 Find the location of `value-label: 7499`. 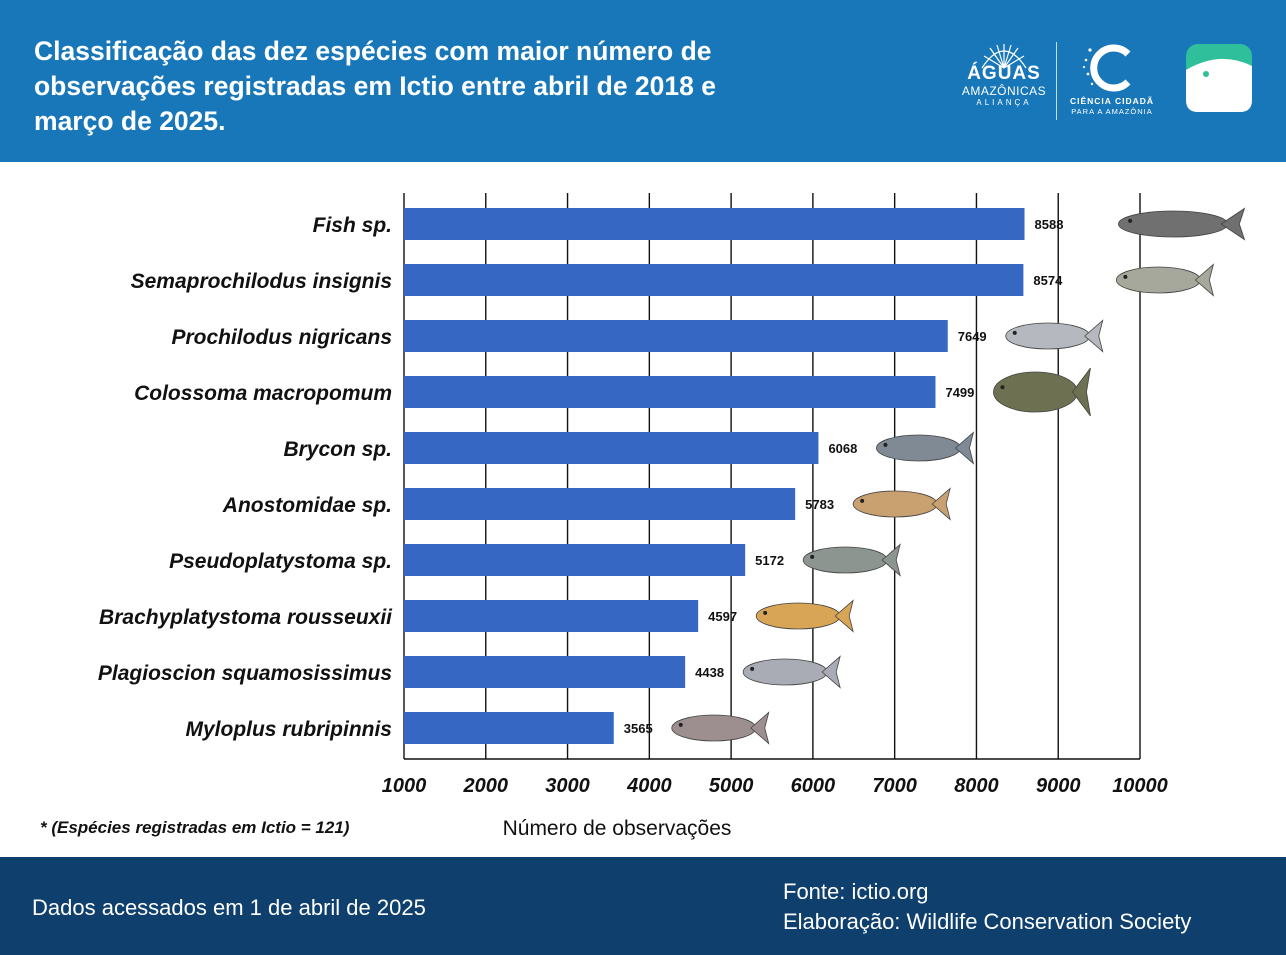

value-label: 7499 is located at coordinates (959, 392).